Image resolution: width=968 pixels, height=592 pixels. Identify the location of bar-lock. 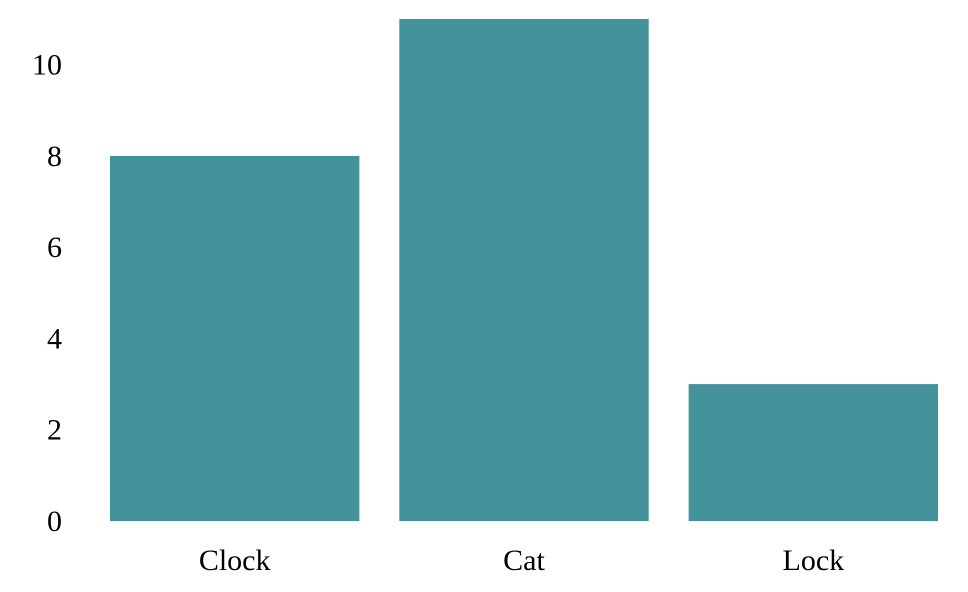
(813, 452).